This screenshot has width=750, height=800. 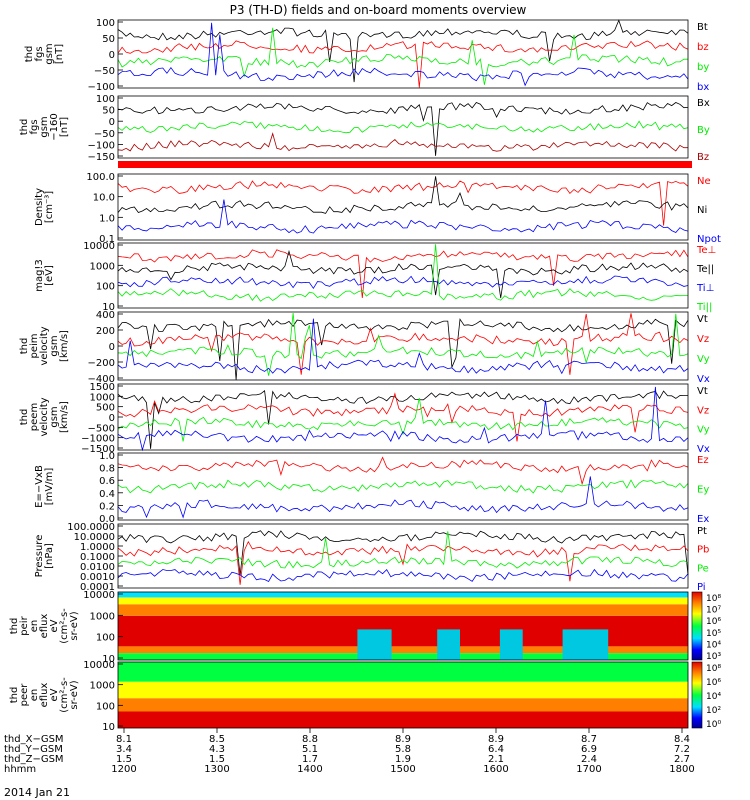 I want to click on y-tick-label: −200, so click(x=101, y=363).